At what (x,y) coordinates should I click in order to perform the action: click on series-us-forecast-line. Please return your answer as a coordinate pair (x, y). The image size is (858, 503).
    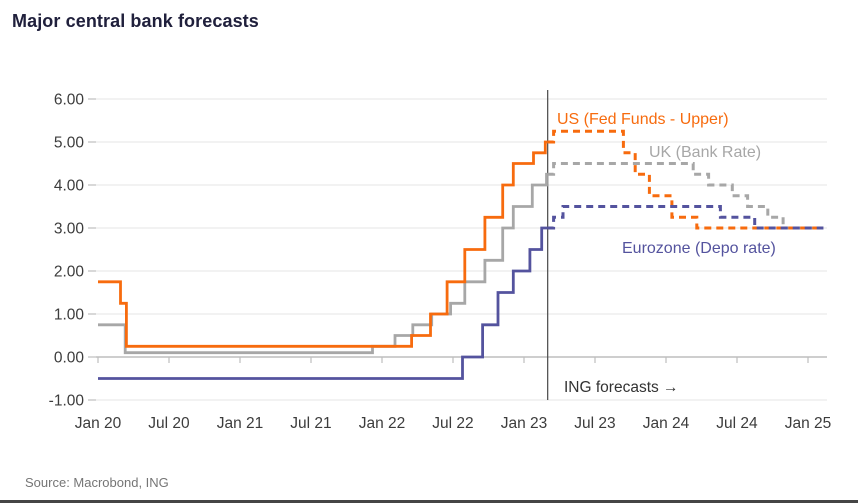
    Looking at the image, I should click on (685, 179).